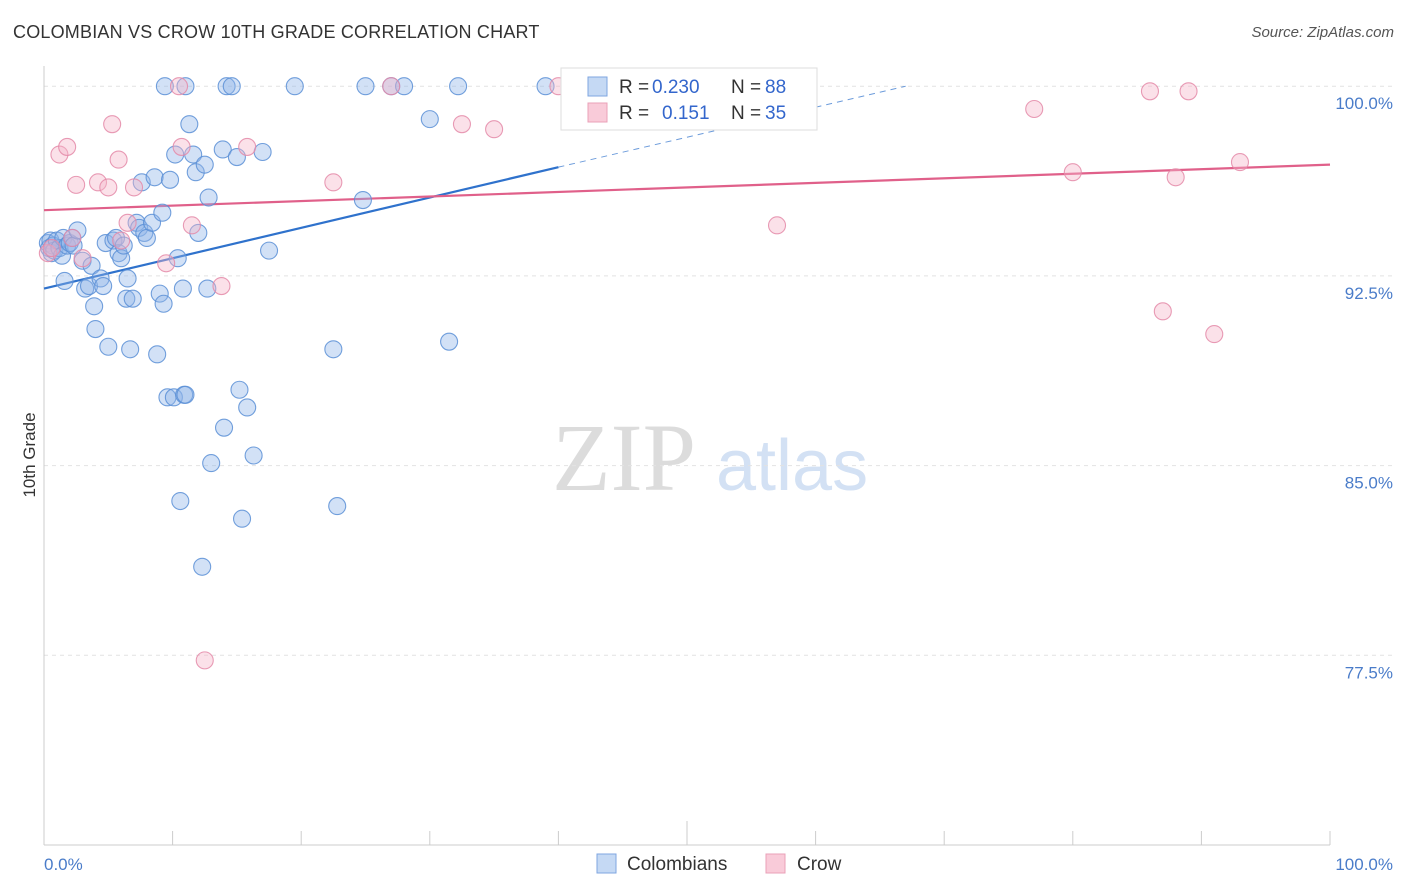  What do you see at coordinates (634, 113) in the screenshot?
I see `legend-r-label-2: R =` at bounding box center [634, 113].